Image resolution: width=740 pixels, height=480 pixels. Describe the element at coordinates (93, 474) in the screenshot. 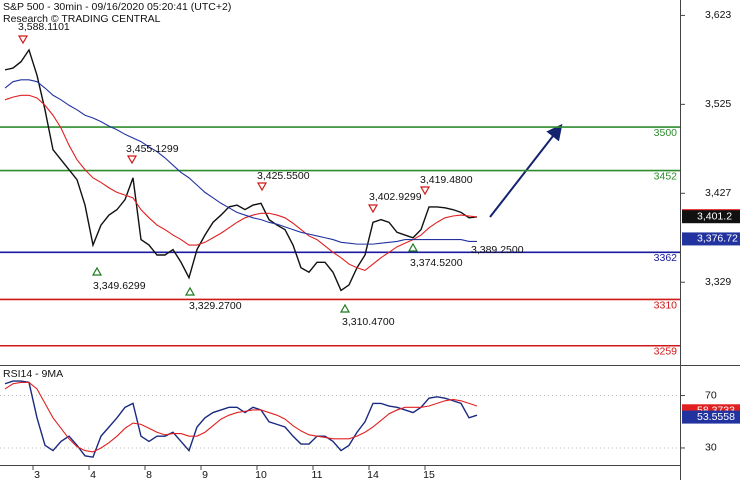

I see `x-tick-label: 4` at that location.